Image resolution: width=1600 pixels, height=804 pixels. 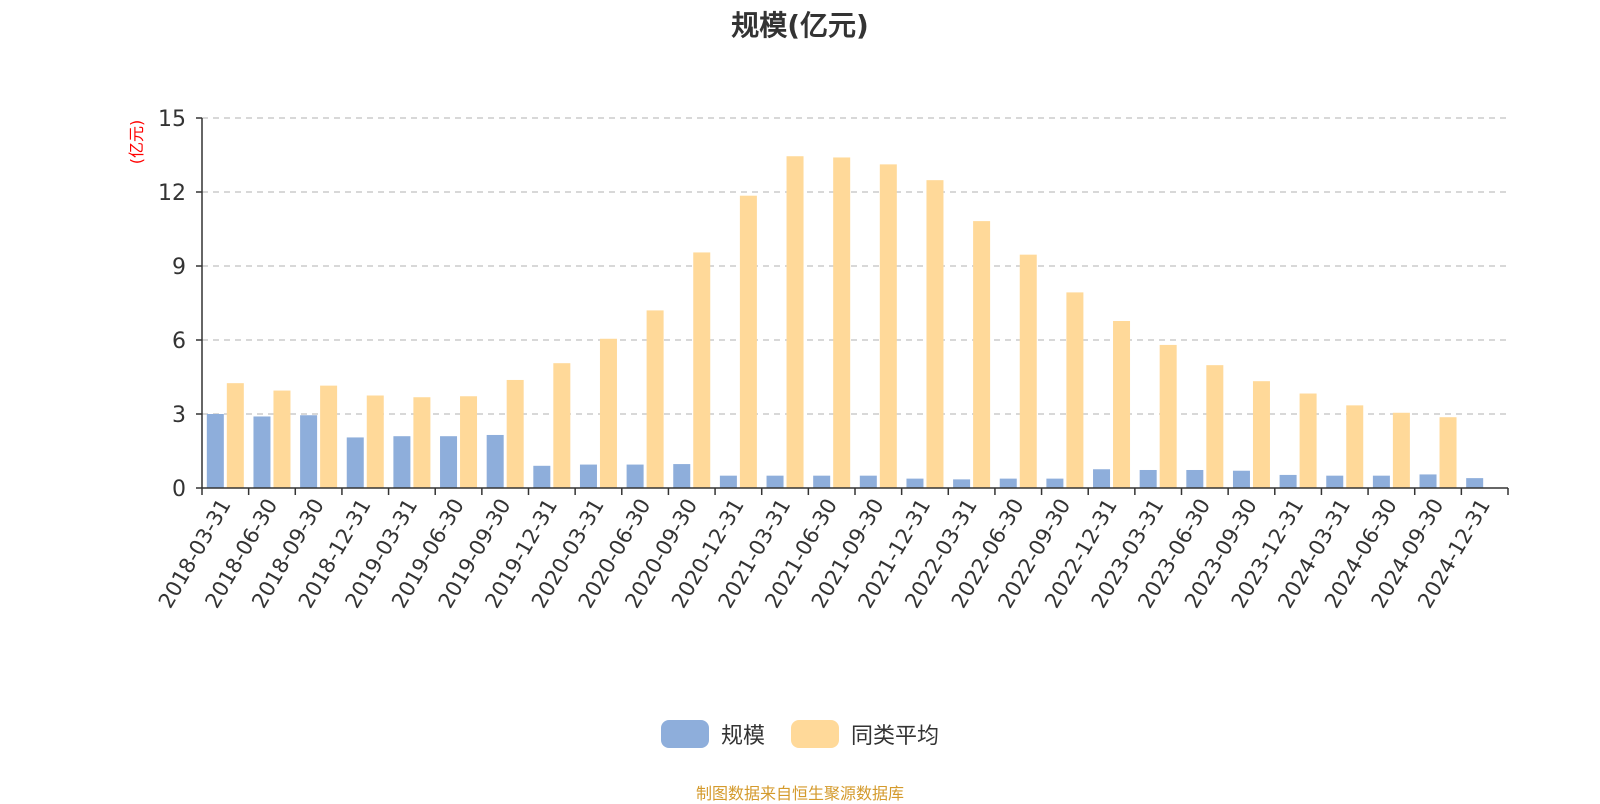 I want to click on chart-title: 规模(亿元), so click(x=800, y=25).